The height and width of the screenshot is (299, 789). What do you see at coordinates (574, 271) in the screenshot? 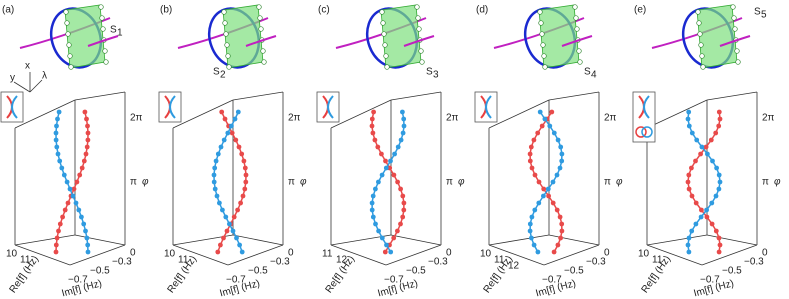
I see `im-tick-label: −0.5` at bounding box center [574, 271].